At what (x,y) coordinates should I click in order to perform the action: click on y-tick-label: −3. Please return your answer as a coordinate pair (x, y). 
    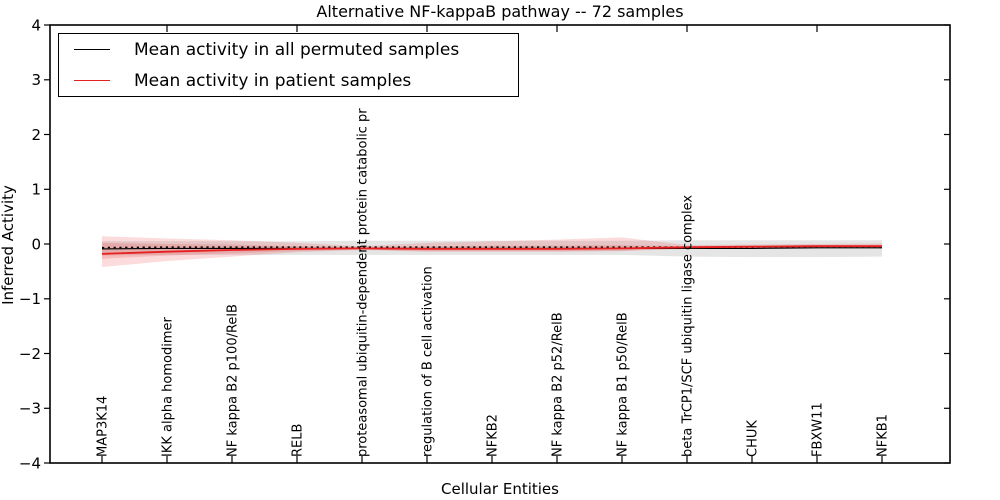
    Looking at the image, I should click on (30, 409).